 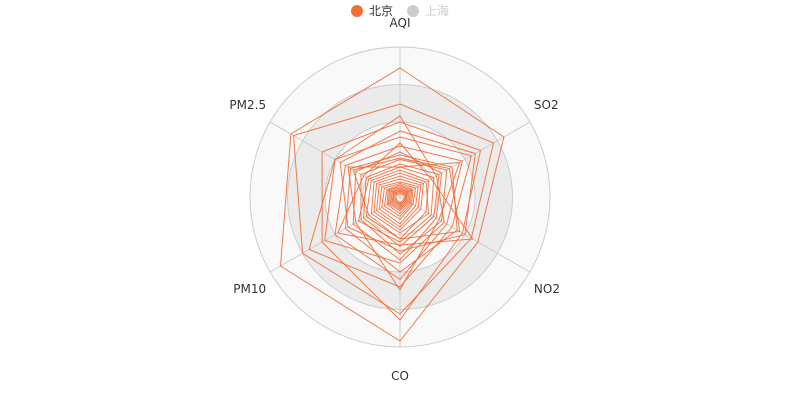 What do you see at coordinates (546, 105) in the screenshot?
I see `indicator-label-so2: SO2` at bounding box center [546, 105].